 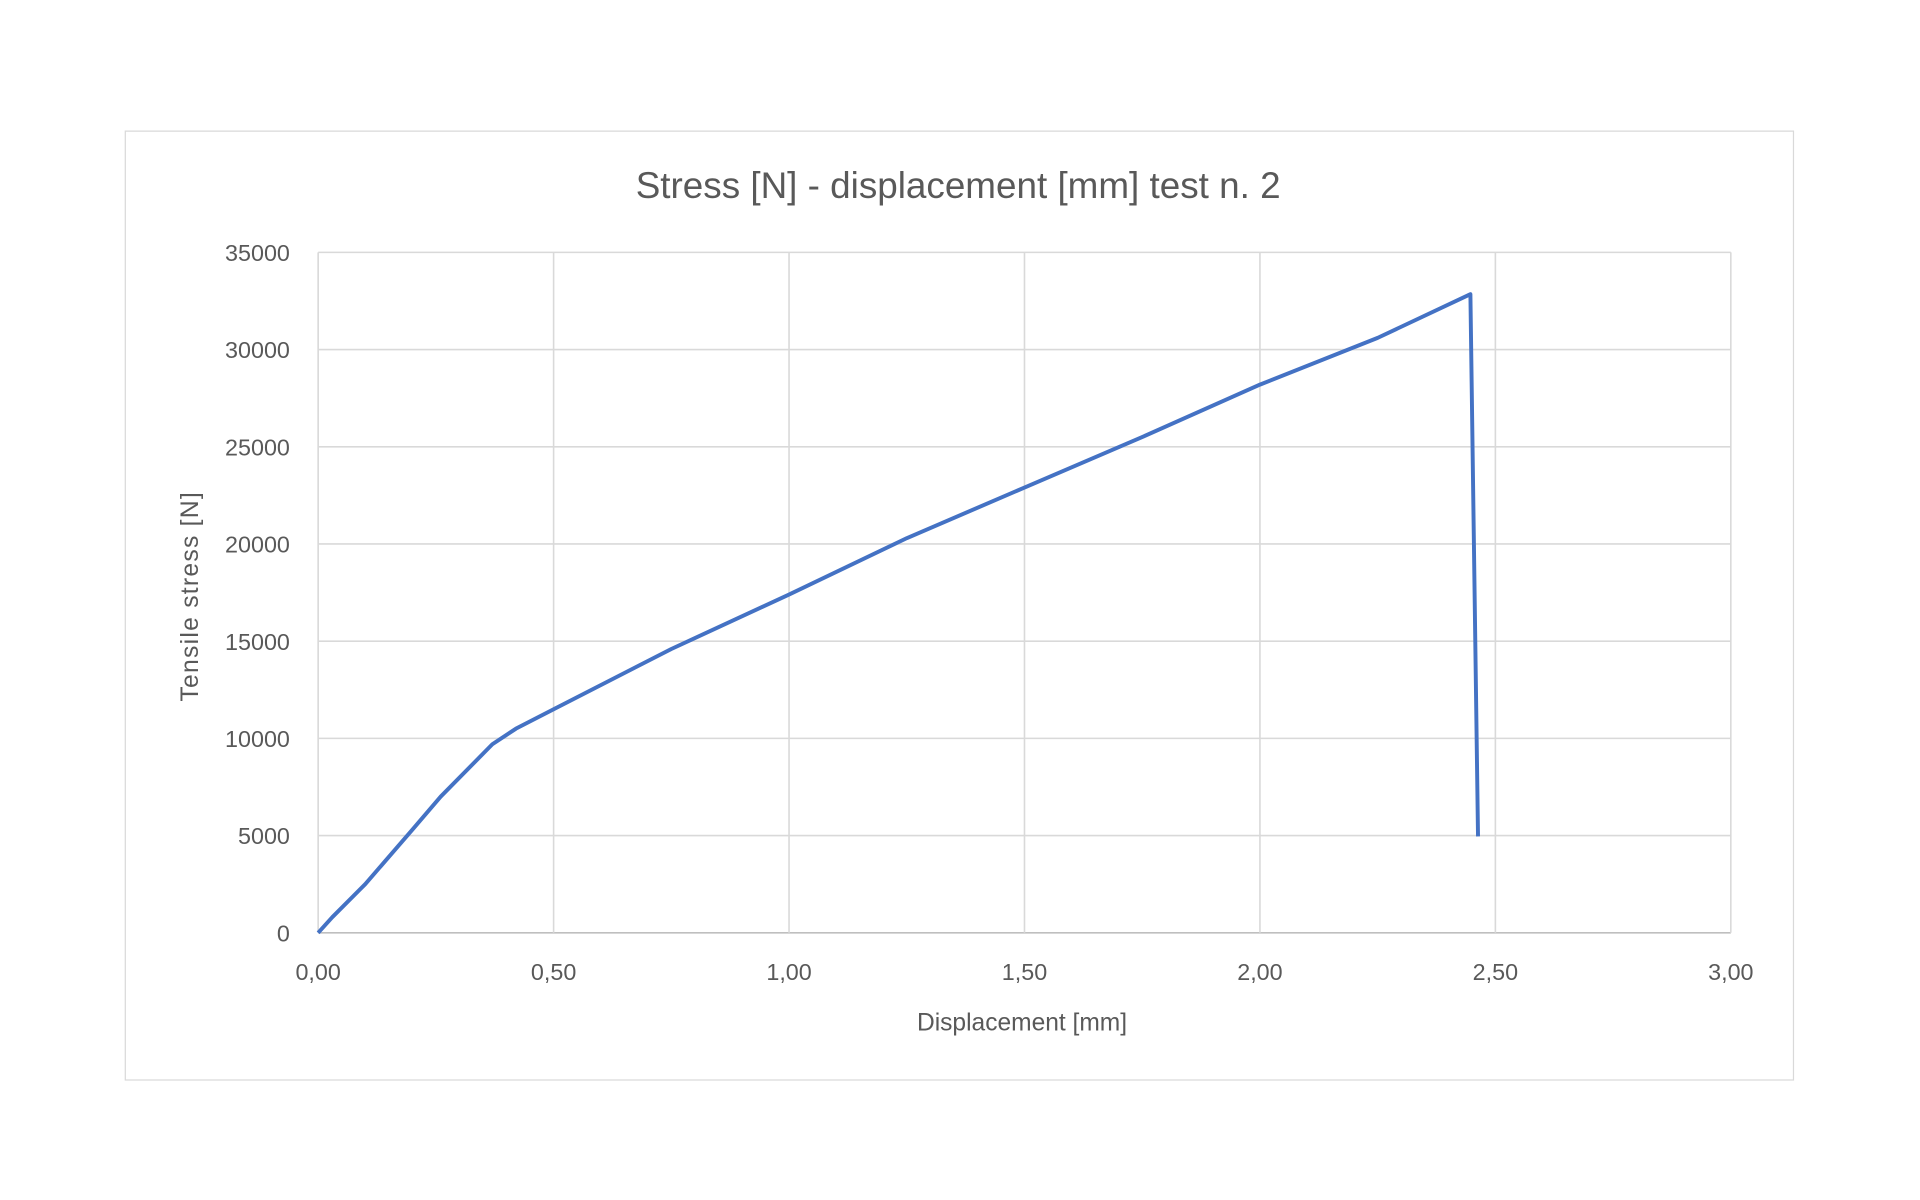 What do you see at coordinates (1495, 972) in the screenshot?
I see `x-tick-label: 2,50` at bounding box center [1495, 972].